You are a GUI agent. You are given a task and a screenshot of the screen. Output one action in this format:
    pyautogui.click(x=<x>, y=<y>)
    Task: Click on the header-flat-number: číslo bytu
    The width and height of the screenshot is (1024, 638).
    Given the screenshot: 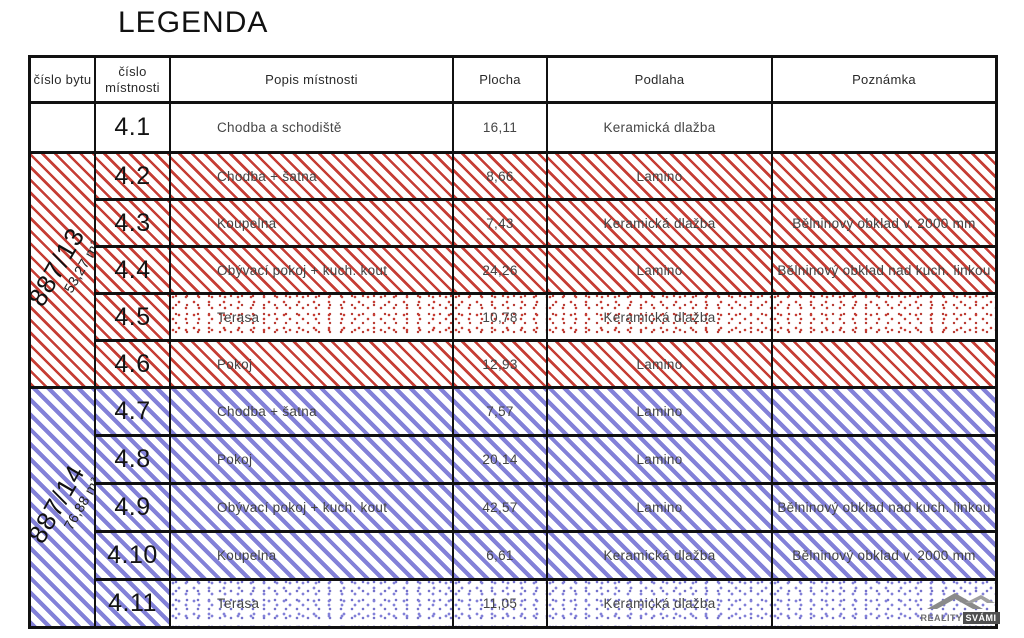 What is the action you would take?
    pyautogui.click(x=62, y=79)
    